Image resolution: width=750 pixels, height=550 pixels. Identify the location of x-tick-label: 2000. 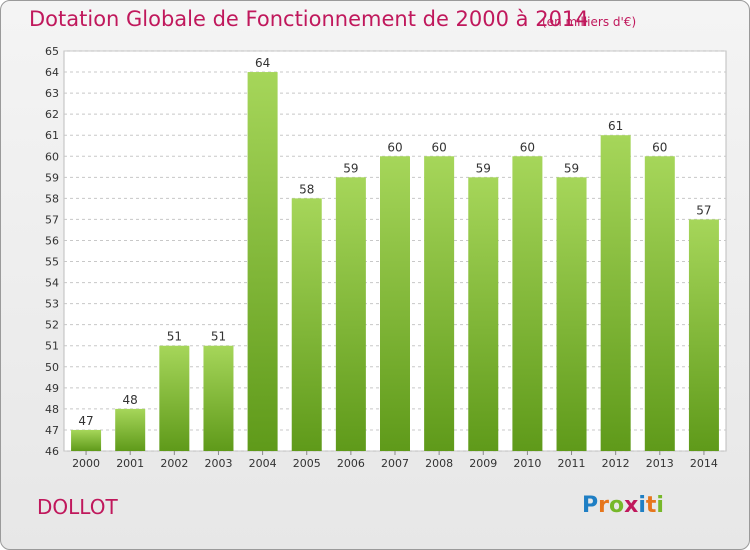
(86, 463).